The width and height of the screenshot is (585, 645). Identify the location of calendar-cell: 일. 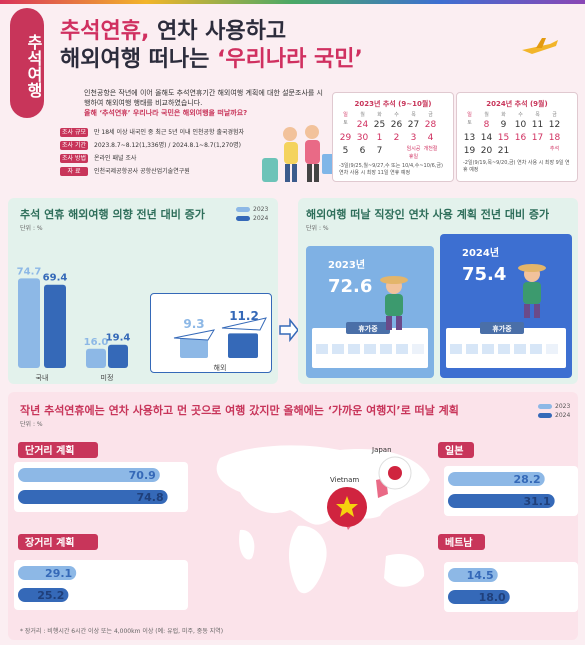
(469, 115).